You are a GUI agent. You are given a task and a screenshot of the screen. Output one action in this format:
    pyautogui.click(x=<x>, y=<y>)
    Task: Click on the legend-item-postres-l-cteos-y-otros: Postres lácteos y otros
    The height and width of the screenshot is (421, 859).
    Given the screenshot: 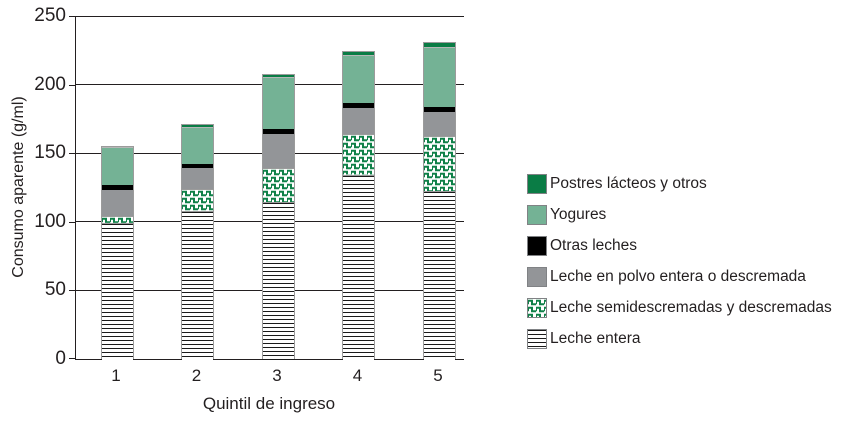 What is the action you would take?
    pyautogui.click(x=679, y=184)
    